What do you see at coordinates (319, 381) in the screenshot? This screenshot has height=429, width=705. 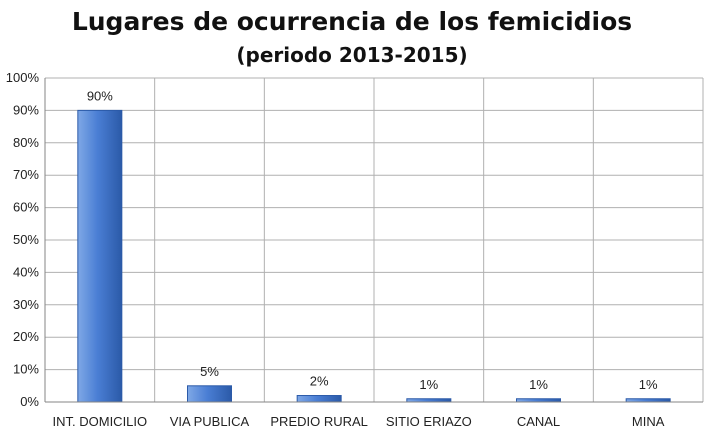 I see `data-label: 2%` at bounding box center [319, 381].